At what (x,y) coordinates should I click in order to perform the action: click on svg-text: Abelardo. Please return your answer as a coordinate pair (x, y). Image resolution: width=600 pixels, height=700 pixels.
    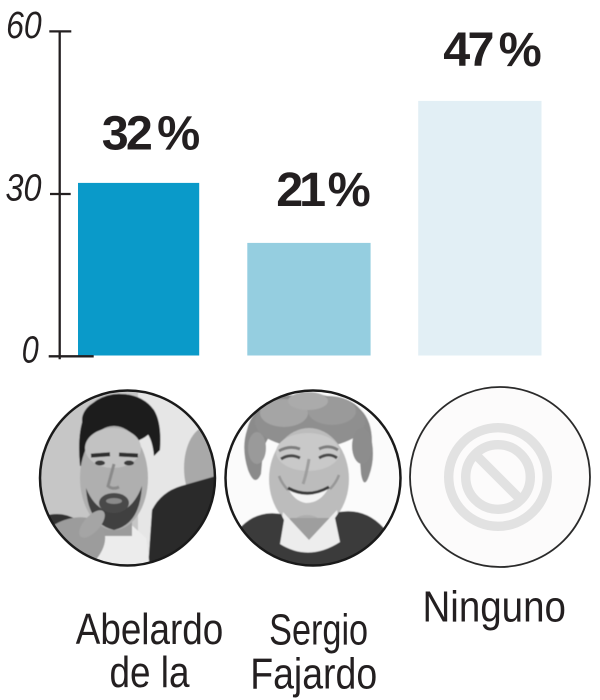
    Looking at the image, I should click on (150, 629).